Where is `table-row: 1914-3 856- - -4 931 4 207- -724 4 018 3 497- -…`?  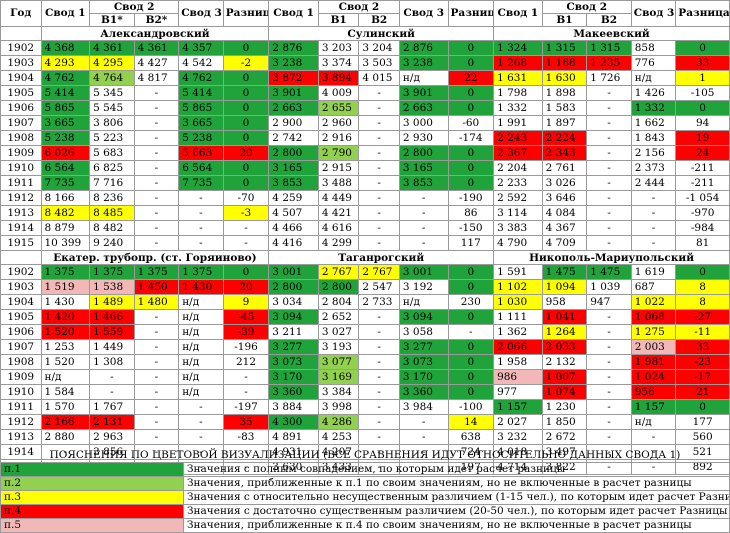 table-row: 1914-3 856- - -4 931 4 207- -724 4 018 3 497- -… is located at coordinates (365, 452).